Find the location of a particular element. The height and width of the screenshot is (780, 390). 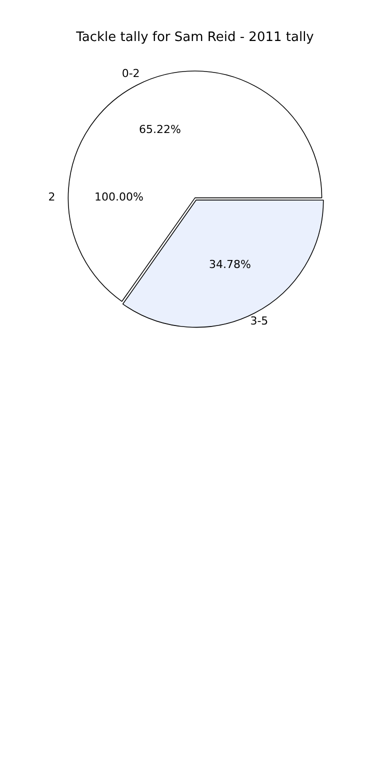

slice-label: 3-5 is located at coordinates (259, 321).